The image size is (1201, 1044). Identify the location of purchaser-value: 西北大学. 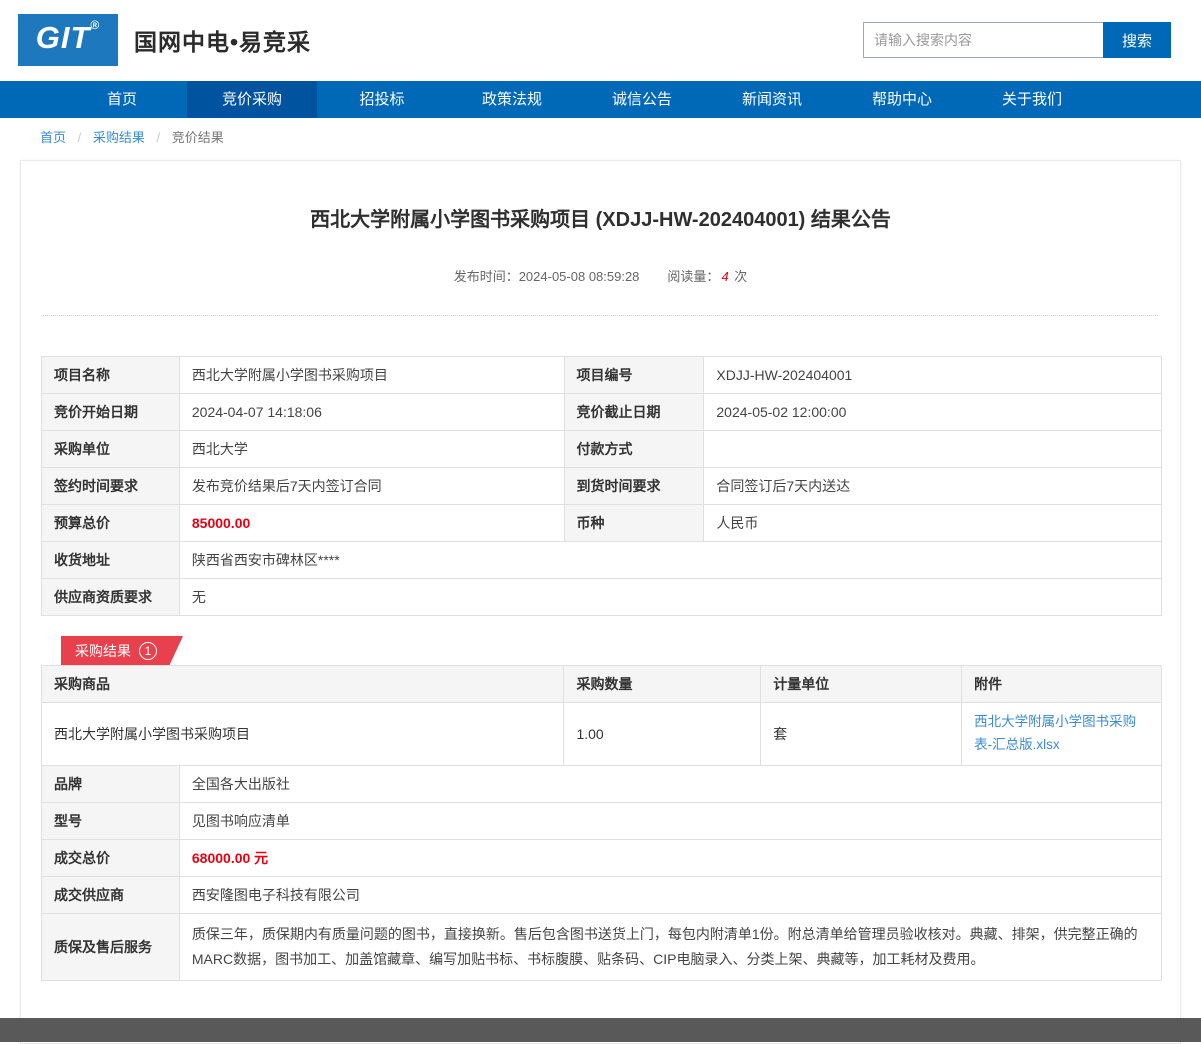
(371, 449).